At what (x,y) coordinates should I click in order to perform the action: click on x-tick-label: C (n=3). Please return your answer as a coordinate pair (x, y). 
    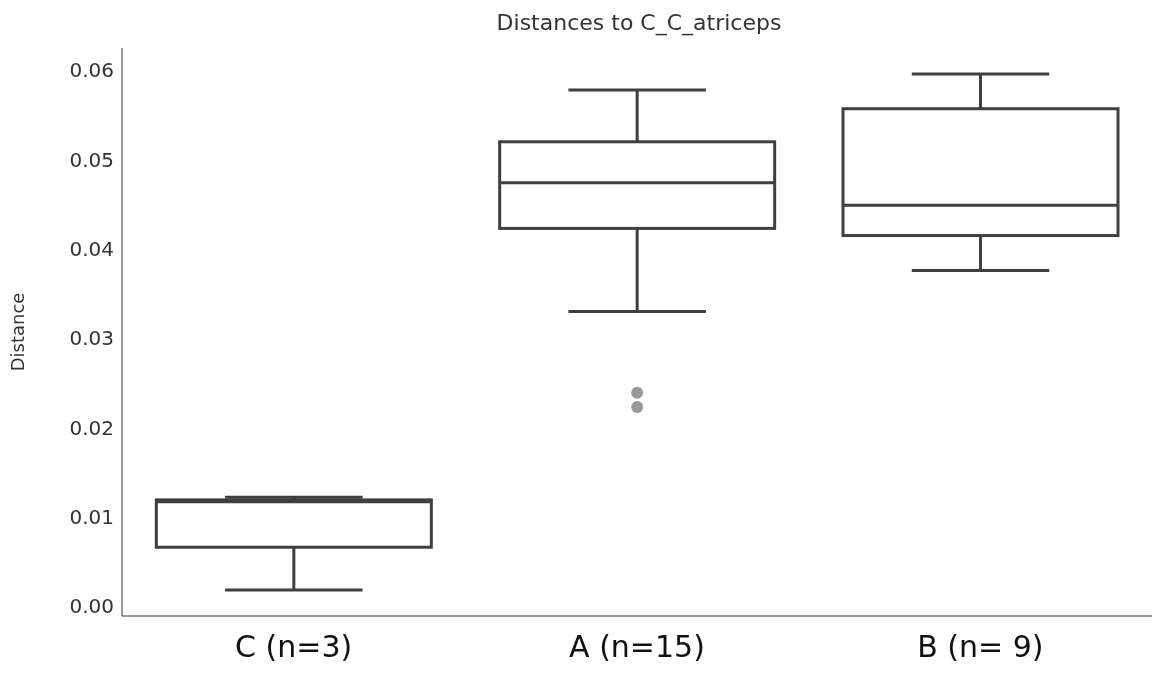
    Looking at the image, I should click on (294, 647).